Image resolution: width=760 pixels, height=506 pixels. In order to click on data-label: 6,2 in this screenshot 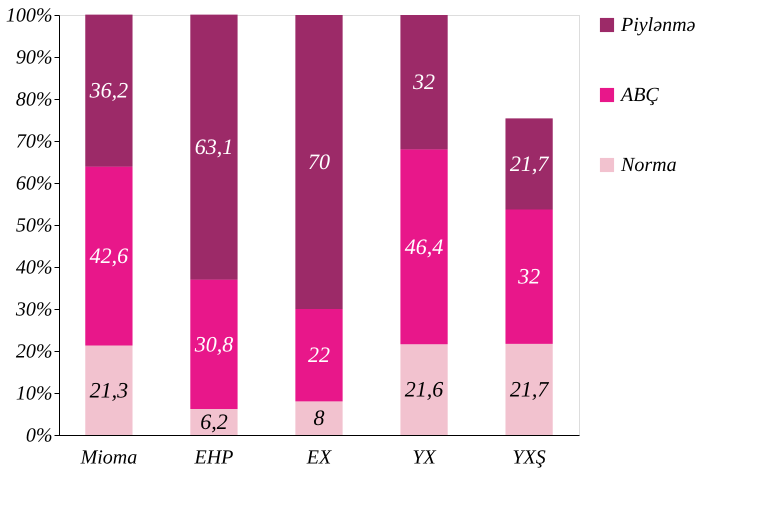, I will do `click(214, 421)`.